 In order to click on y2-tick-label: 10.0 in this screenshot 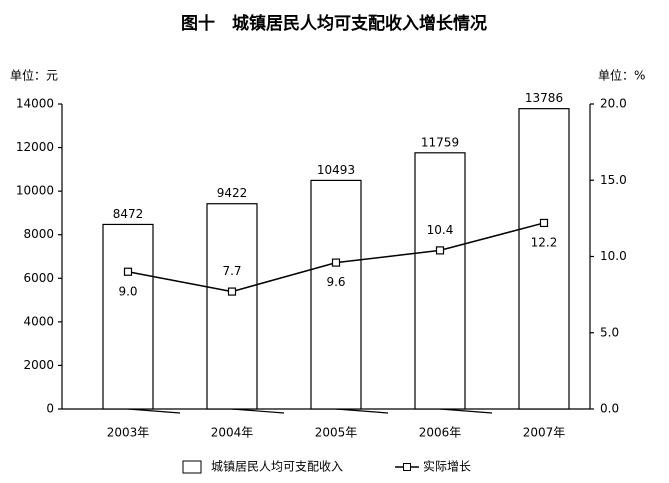, I will do `click(613, 256)`.